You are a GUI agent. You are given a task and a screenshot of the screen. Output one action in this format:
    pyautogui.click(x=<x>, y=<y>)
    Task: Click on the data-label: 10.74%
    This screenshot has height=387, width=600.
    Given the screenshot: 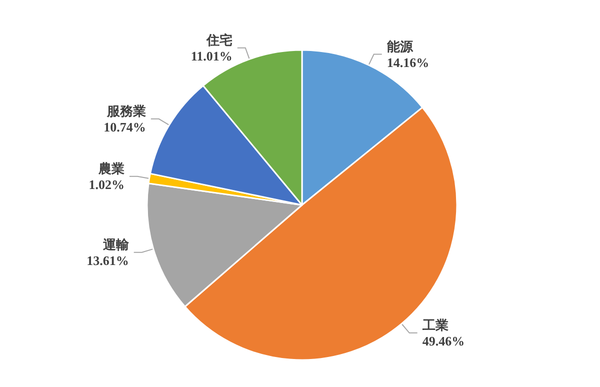 What is the action you would take?
    pyautogui.click(x=125, y=126)
    